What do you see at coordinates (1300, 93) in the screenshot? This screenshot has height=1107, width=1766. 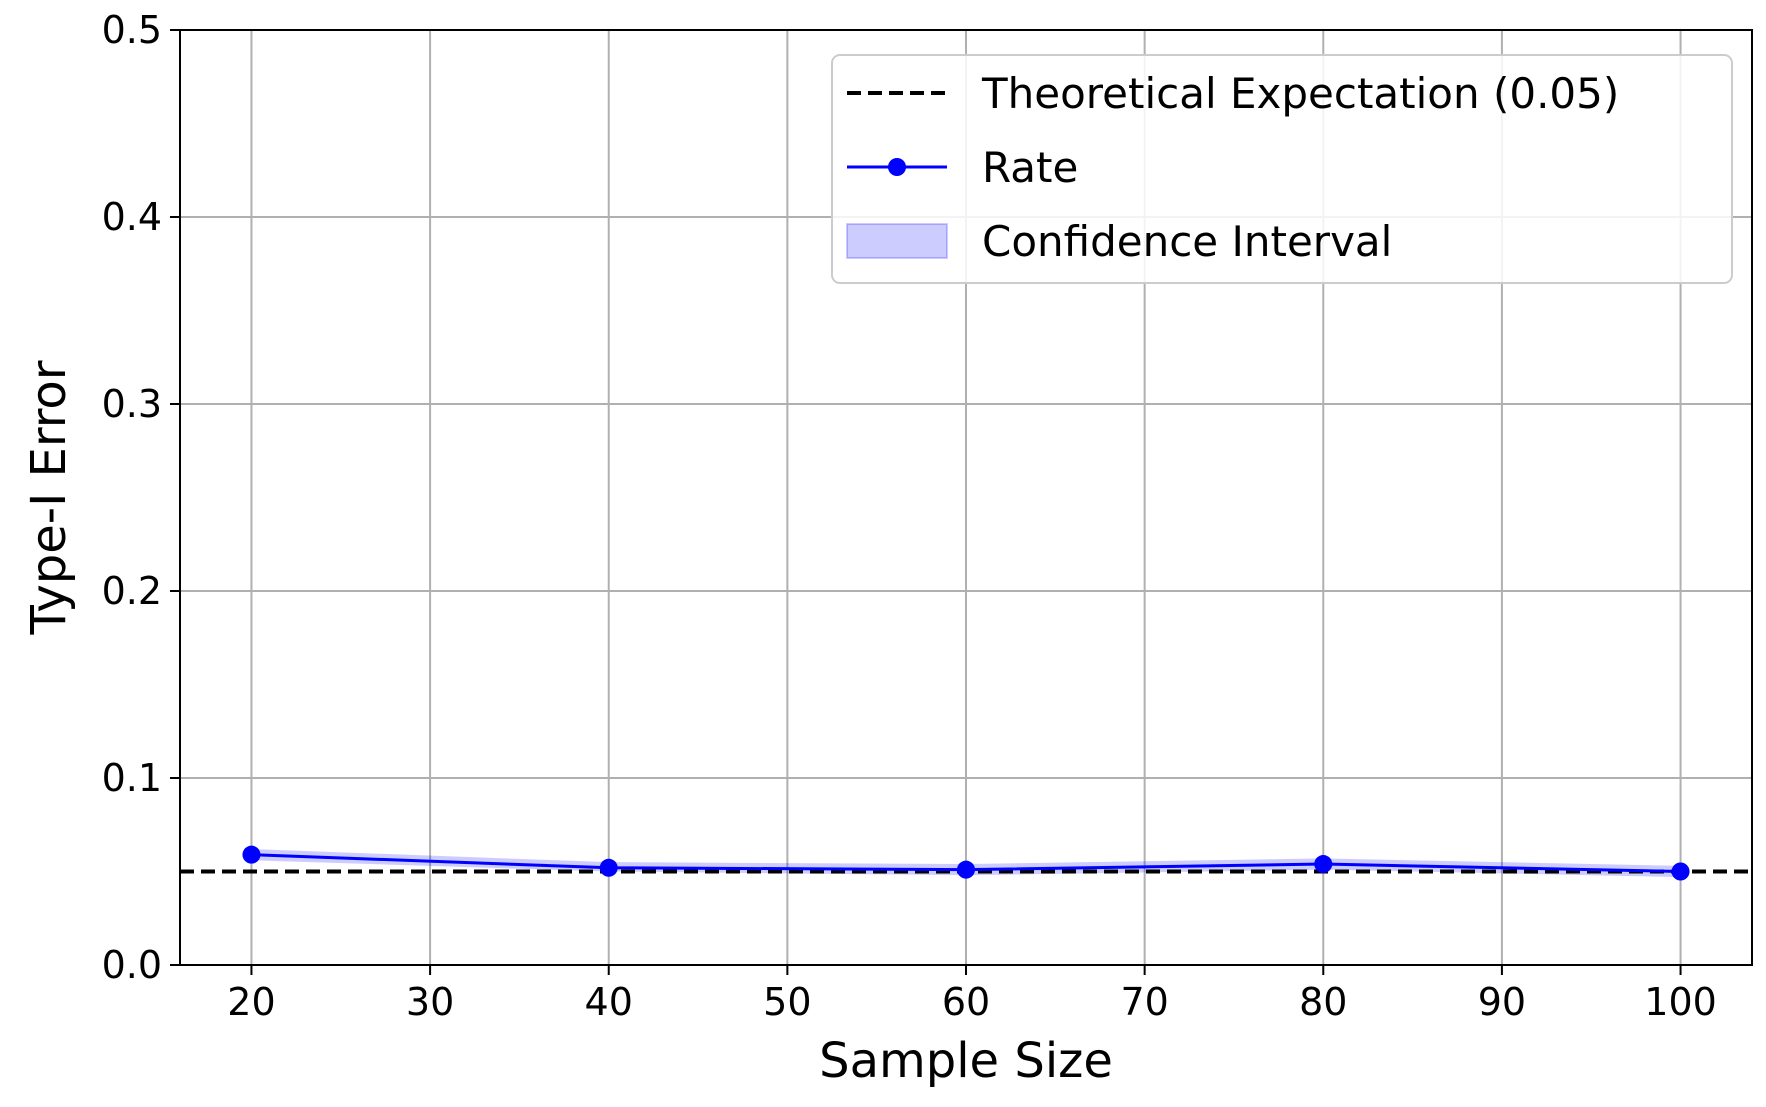 I see `legend-reference-label: Theoretical Expectation (0.05)` at bounding box center [1300, 93].